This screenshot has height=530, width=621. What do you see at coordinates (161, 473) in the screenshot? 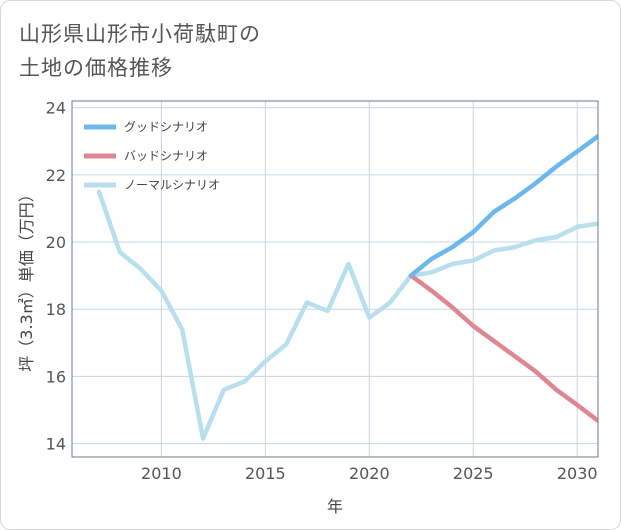
I see `x-tick-label: 2010` at bounding box center [161, 473].